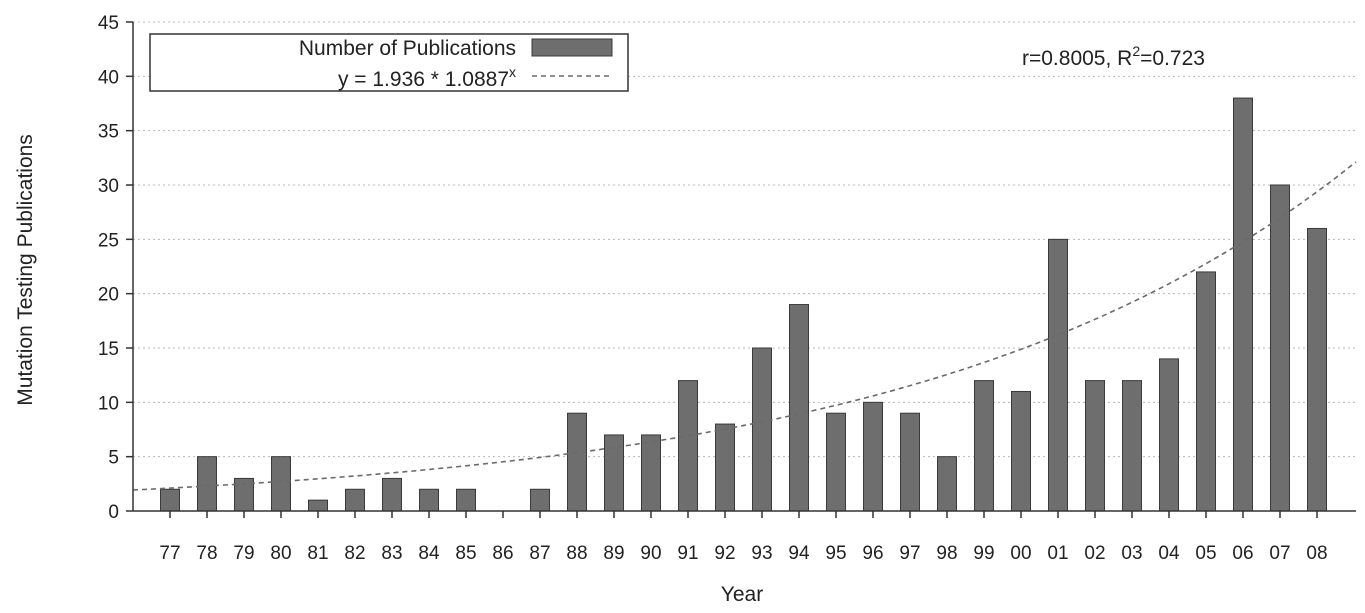 Image resolution: width=1365 pixels, height=613 pixels. Describe the element at coordinates (1172, 58) in the screenshot. I see `annotation-suffix: =0.723` at that location.